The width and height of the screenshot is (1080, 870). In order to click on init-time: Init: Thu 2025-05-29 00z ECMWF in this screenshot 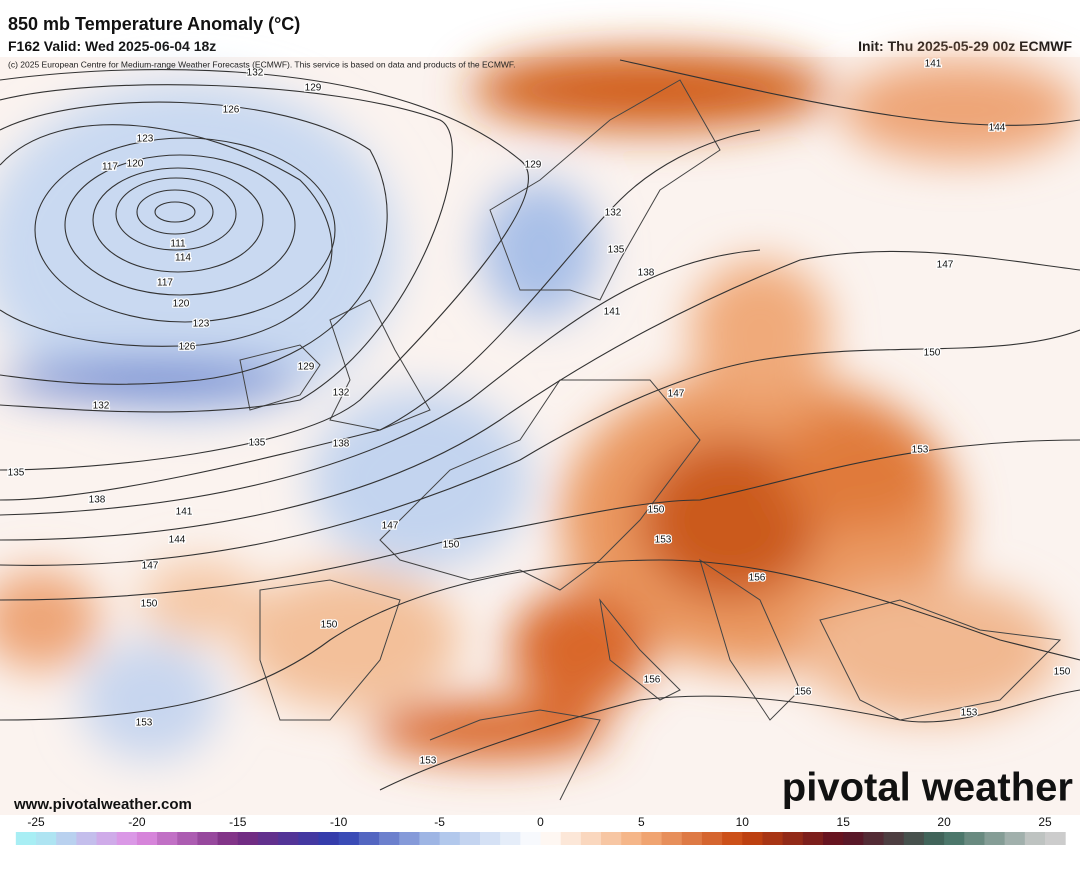, I will do `click(965, 46)`.